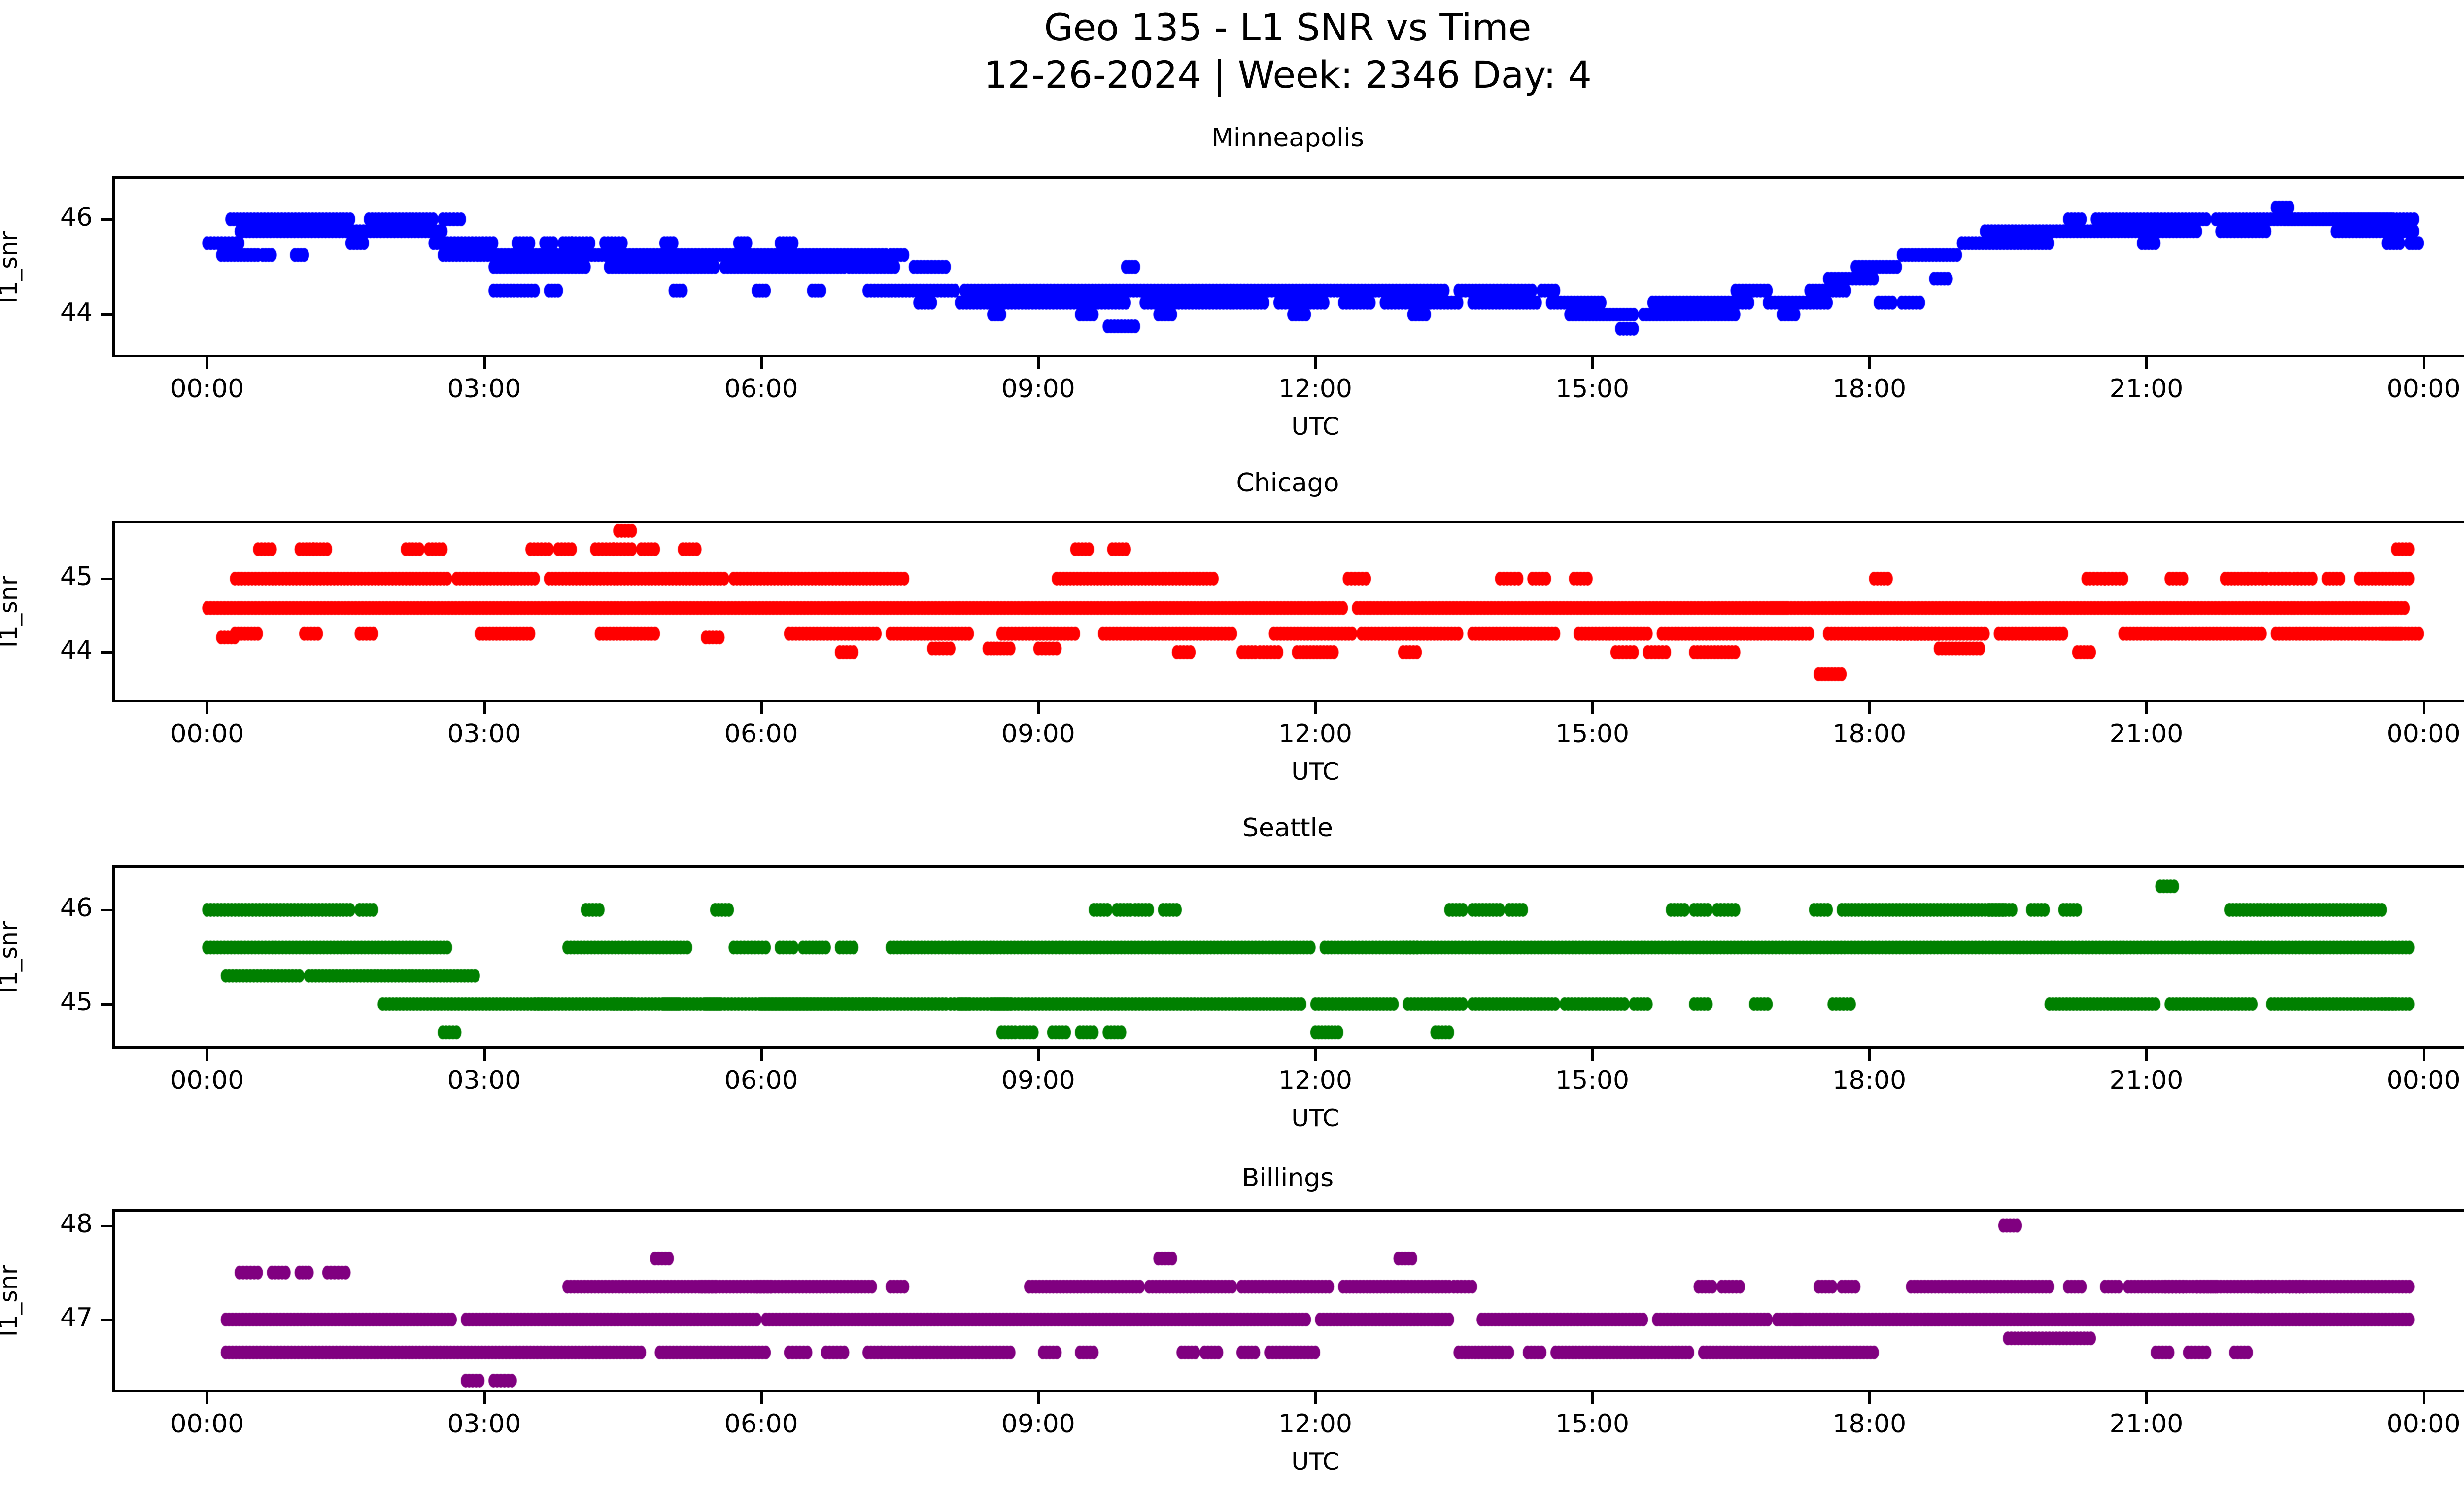 The width and height of the screenshot is (2464, 1495). Describe the element at coordinates (1287, 483) in the screenshot. I see `subplot-title: Chicago` at that location.